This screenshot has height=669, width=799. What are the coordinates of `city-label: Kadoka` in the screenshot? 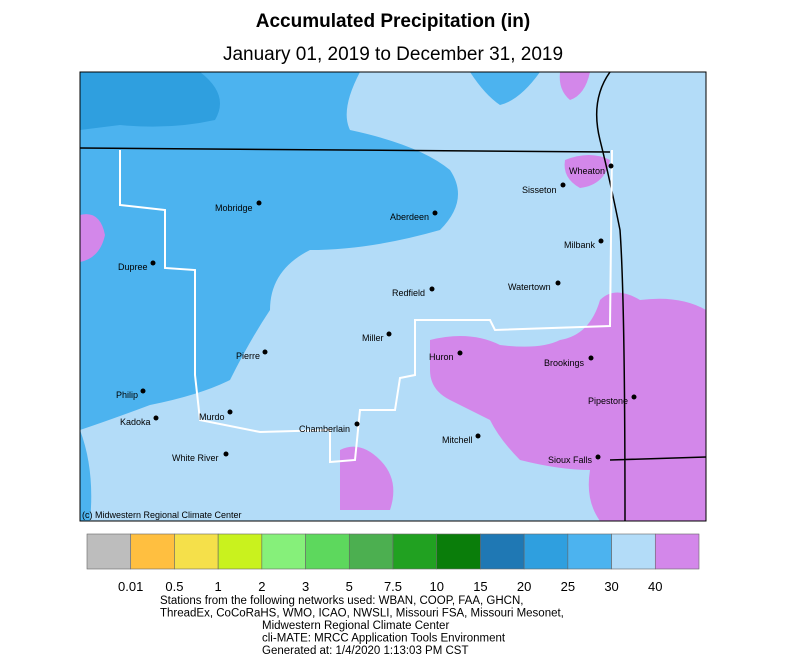 It's located at (135, 422).